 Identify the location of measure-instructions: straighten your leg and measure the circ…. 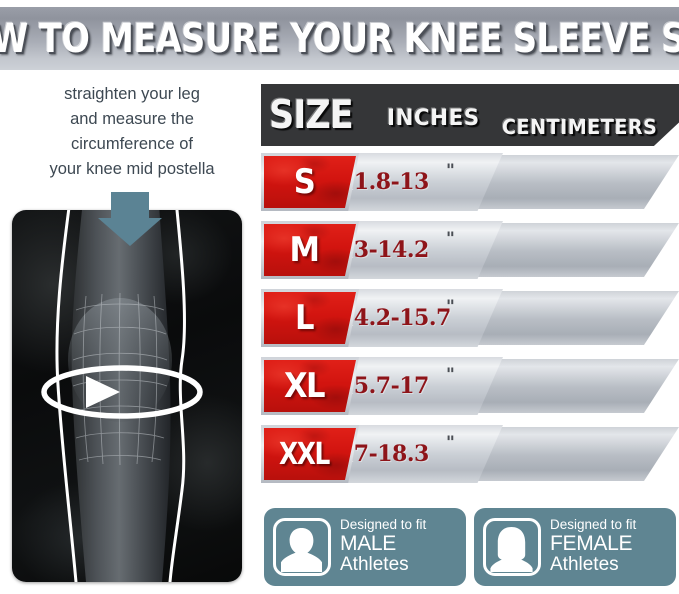
(132, 132).